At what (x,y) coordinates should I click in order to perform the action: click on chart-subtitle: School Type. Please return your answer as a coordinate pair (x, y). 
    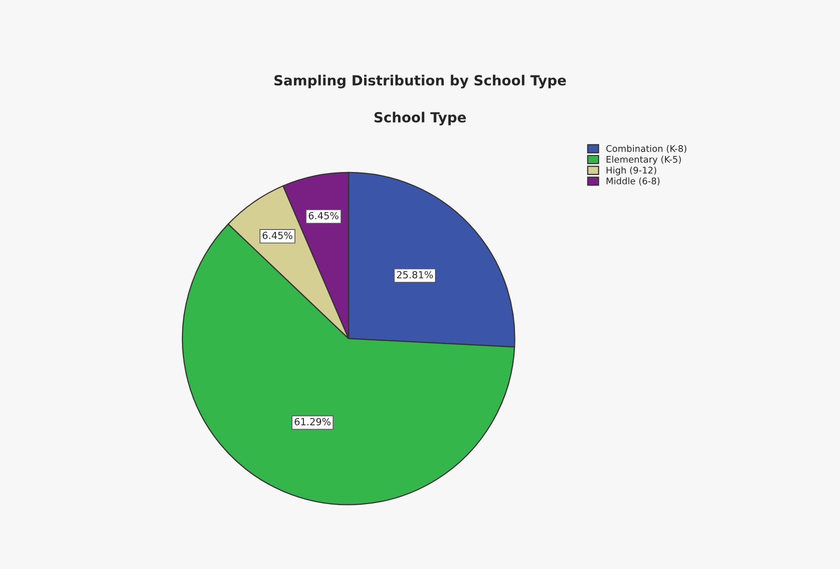
    Looking at the image, I should click on (420, 119).